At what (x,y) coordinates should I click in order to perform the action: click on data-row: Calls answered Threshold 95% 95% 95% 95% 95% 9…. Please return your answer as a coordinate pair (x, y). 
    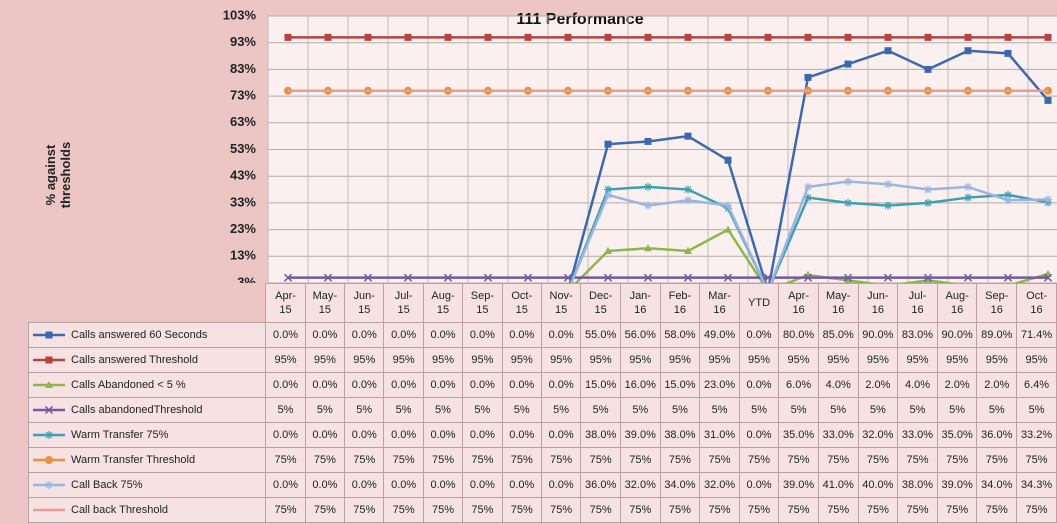
    Looking at the image, I should click on (542, 360).